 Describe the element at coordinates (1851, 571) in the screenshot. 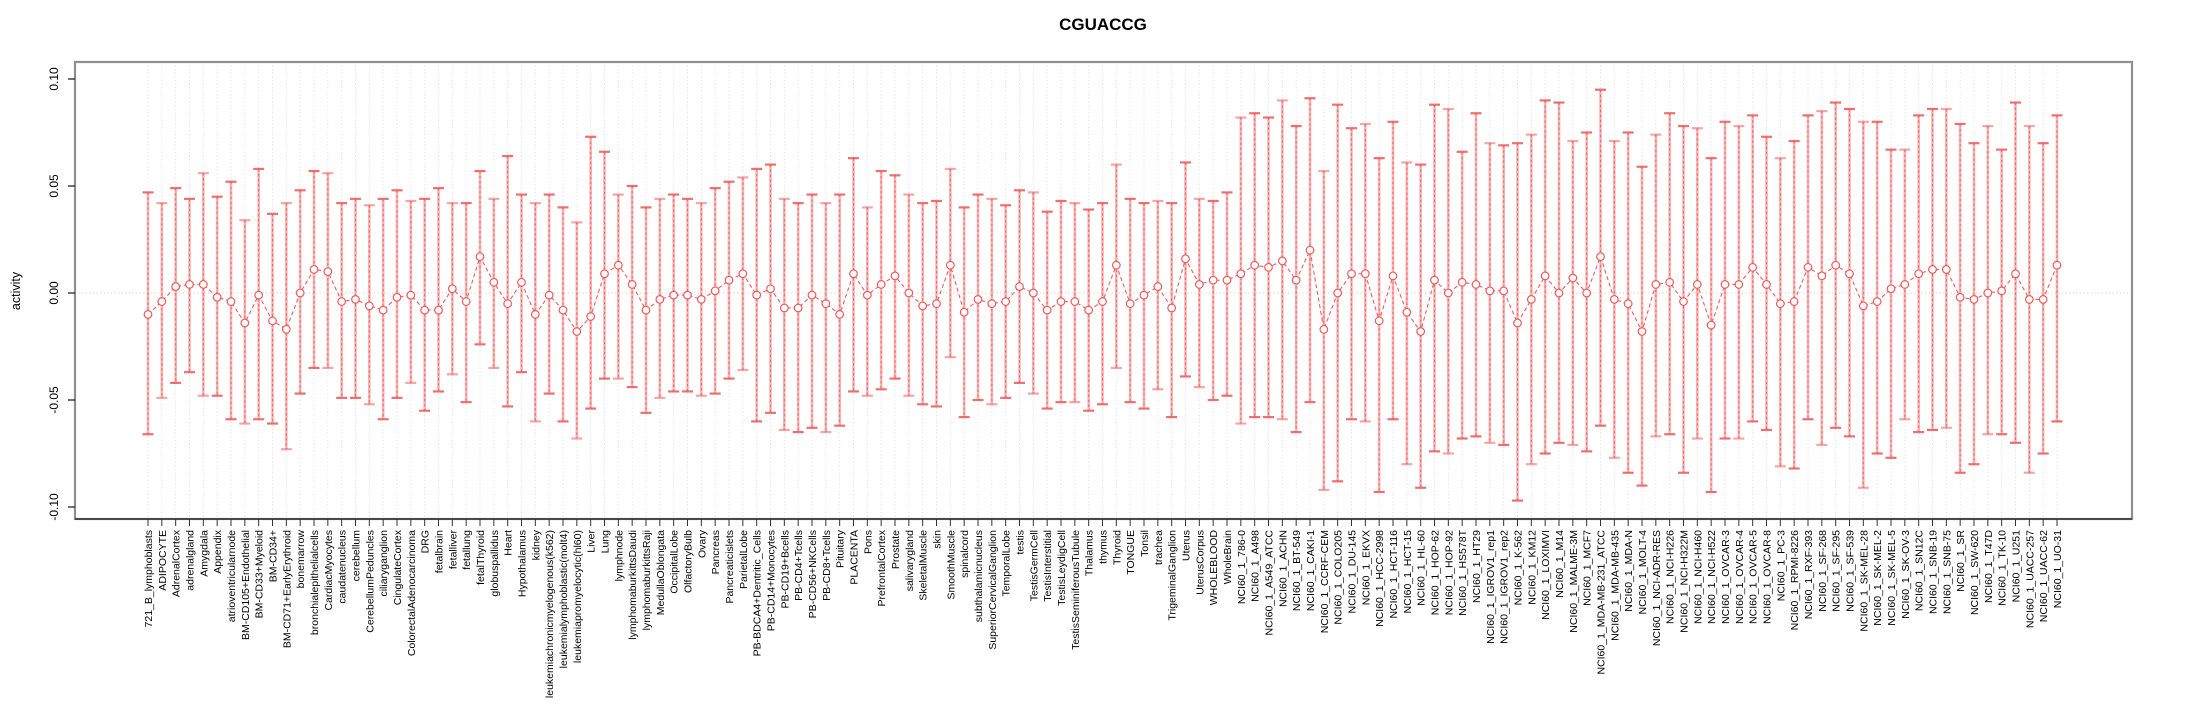

I see `x-tick-label: NCI60_1_SF-539` at that location.